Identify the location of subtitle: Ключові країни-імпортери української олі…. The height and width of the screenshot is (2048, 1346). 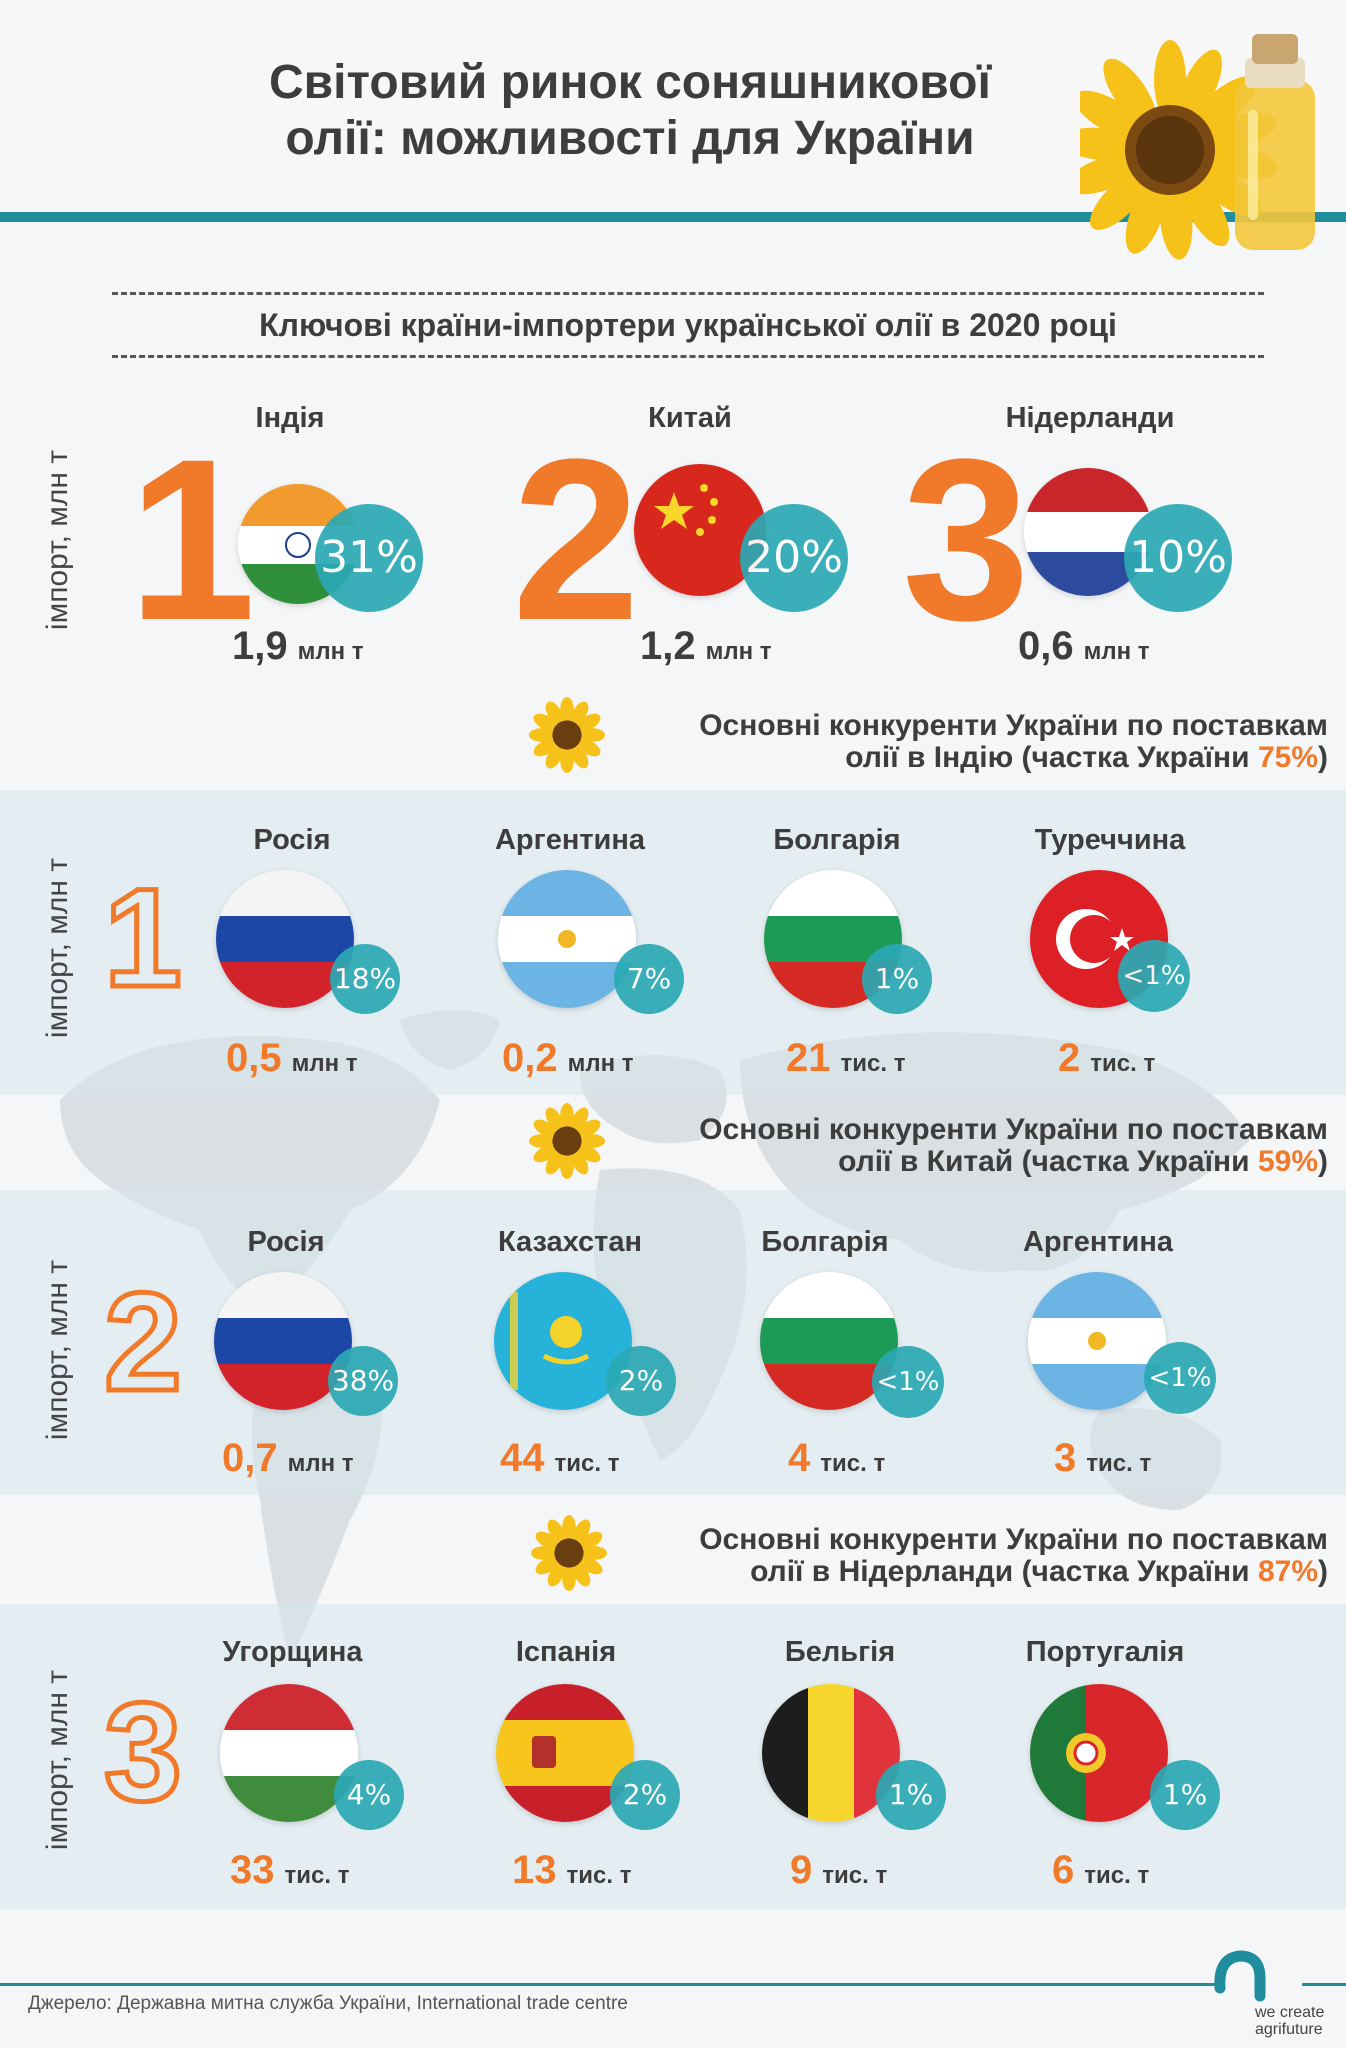
(688, 325).